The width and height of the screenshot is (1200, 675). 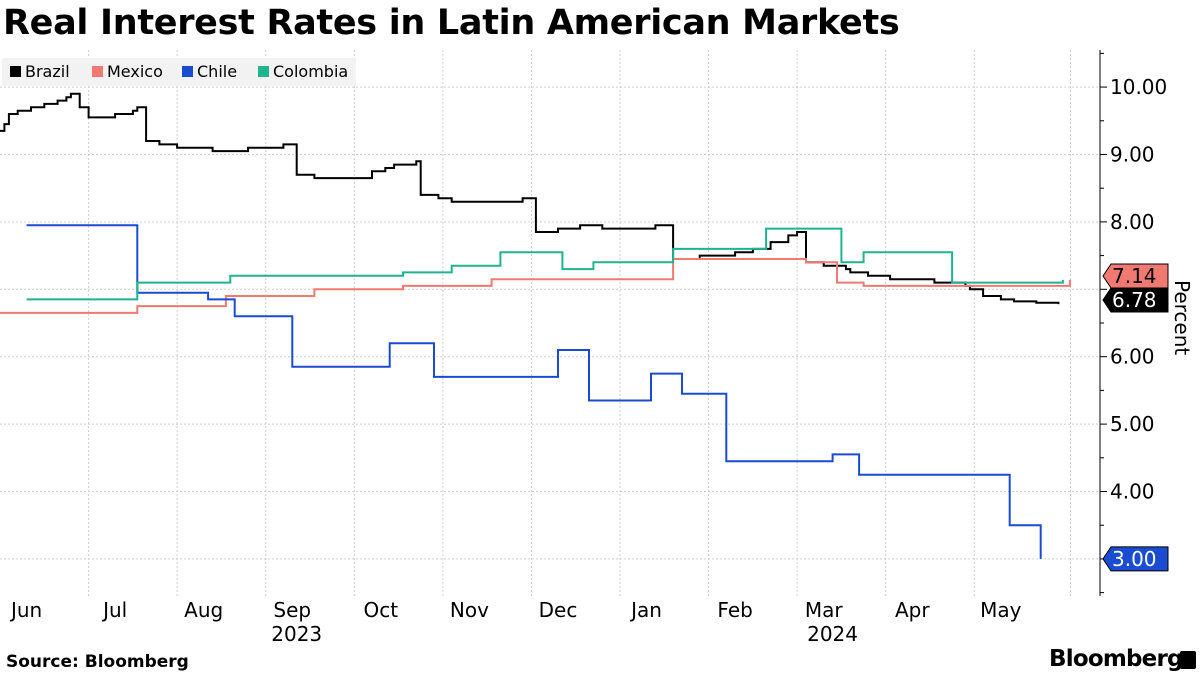 I want to click on x-tick-label: Nov, so click(x=469, y=610).